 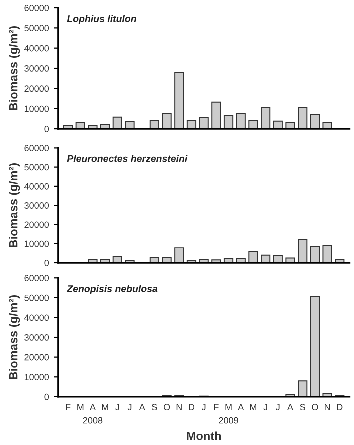 I want to click on text: 2009, so click(x=228, y=420).